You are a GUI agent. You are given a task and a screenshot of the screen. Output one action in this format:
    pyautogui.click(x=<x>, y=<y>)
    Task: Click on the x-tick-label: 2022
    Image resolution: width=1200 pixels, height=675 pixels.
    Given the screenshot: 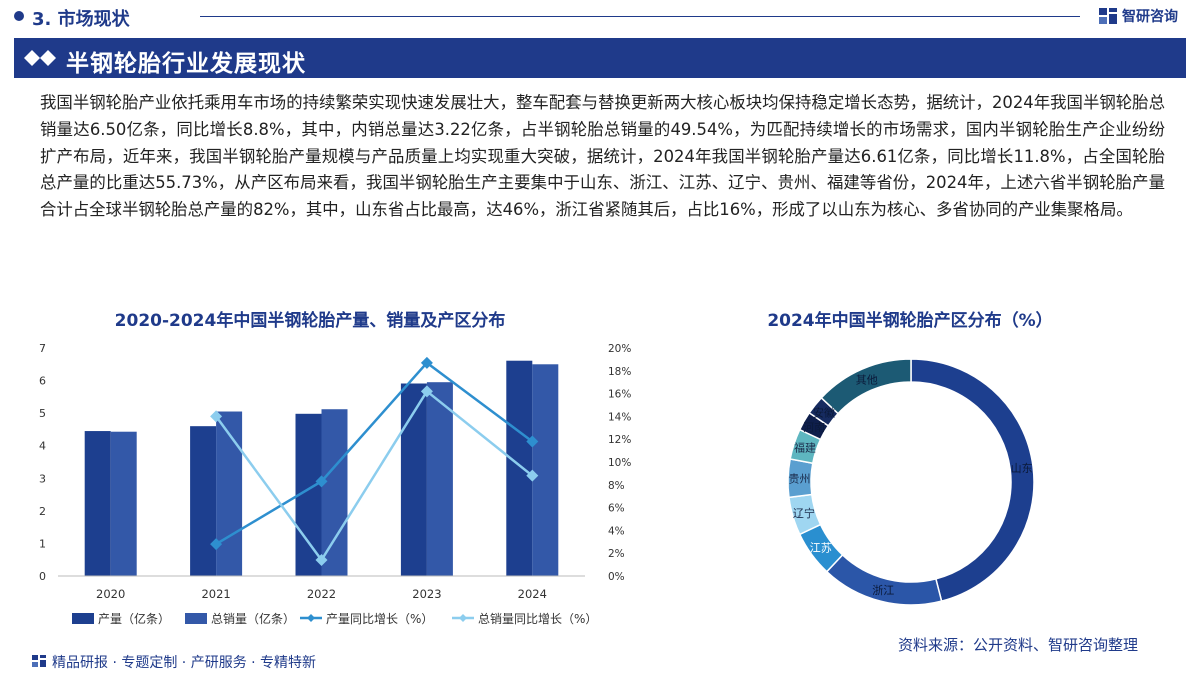 What is the action you would take?
    pyautogui.click(x=321, y=594)
    